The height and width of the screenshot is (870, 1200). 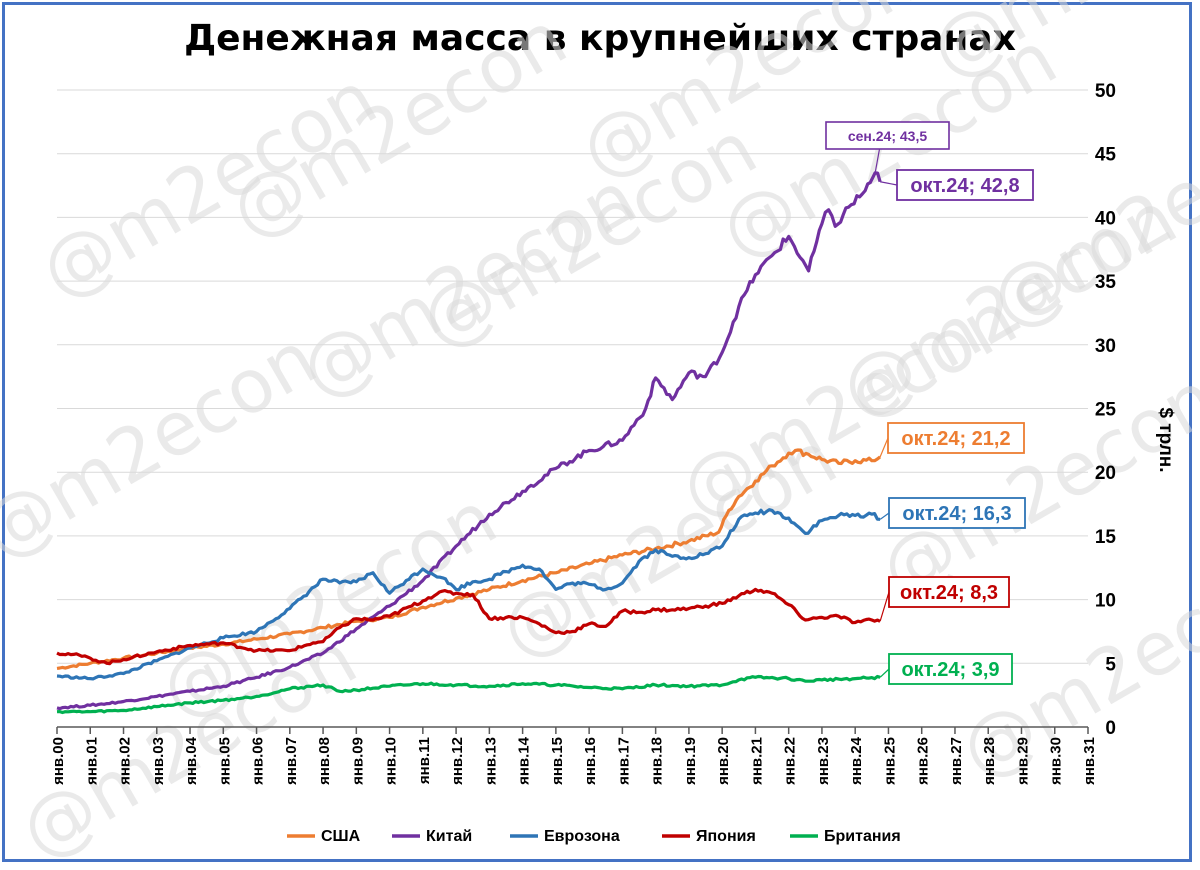 I want to click on y-tick-label: 30, so click(x=1105, y=346).